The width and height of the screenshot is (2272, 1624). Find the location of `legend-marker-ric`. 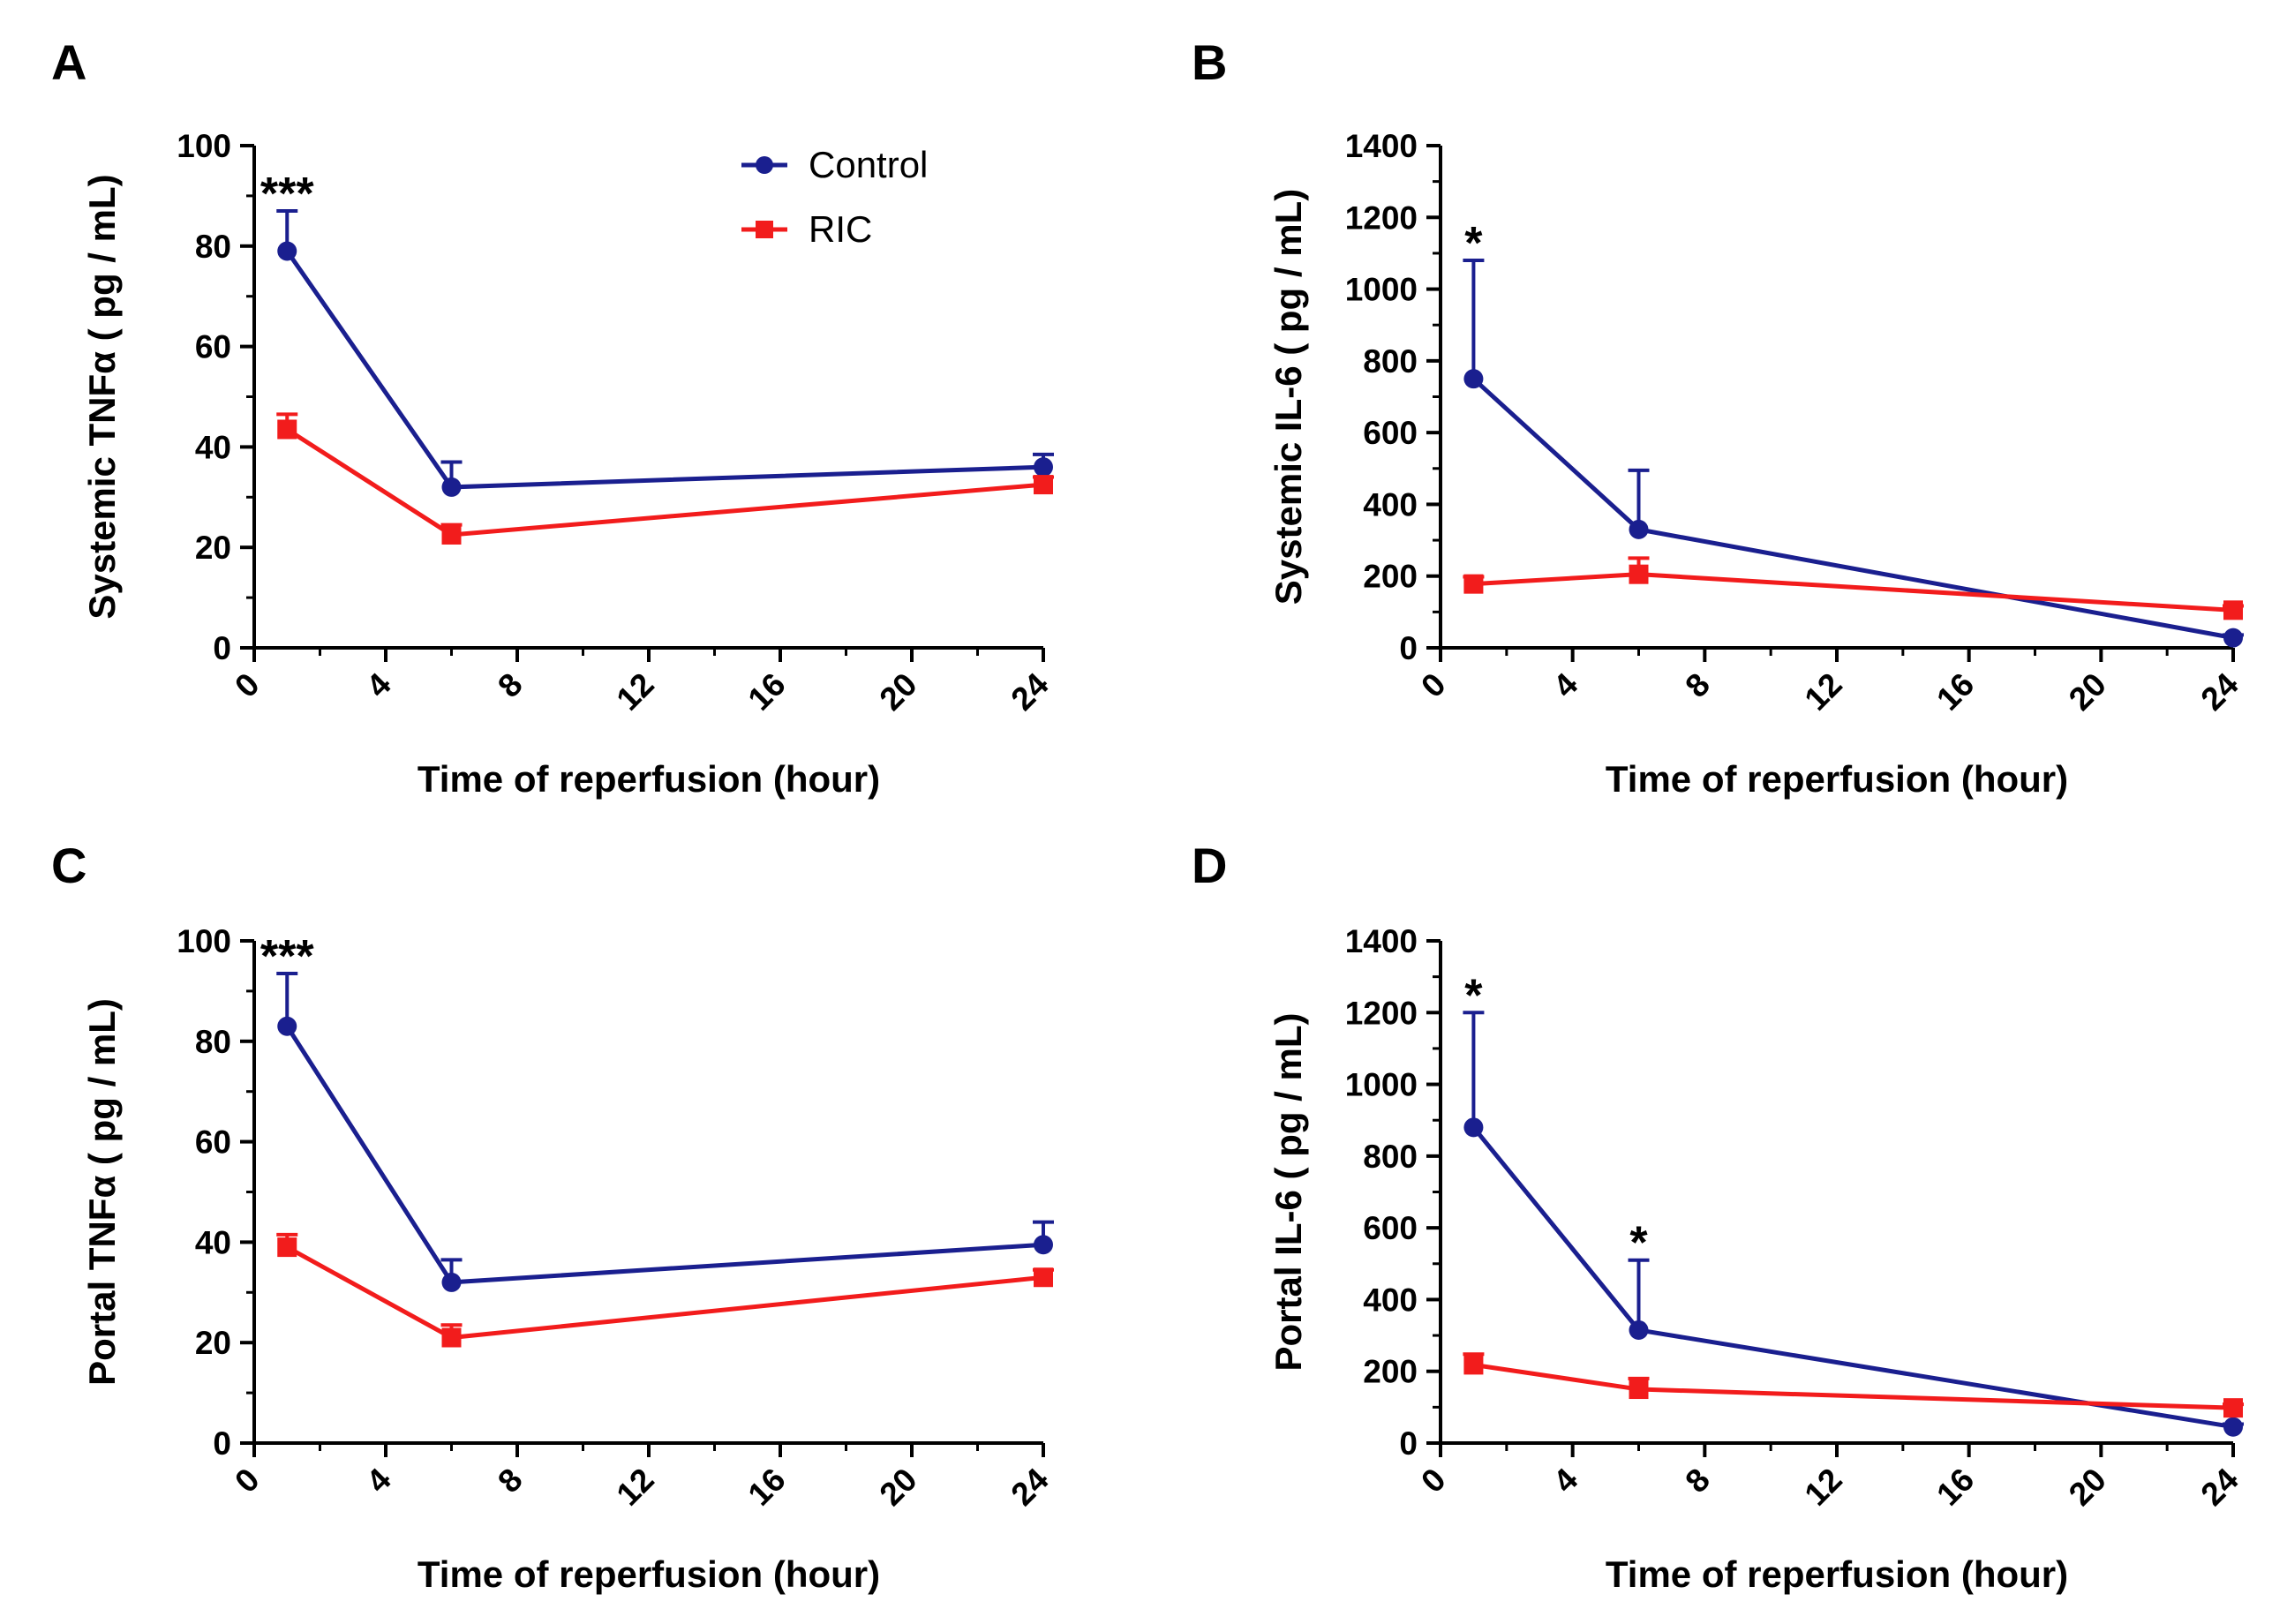

legend-marker-ric is located at coordinates (764, 229).